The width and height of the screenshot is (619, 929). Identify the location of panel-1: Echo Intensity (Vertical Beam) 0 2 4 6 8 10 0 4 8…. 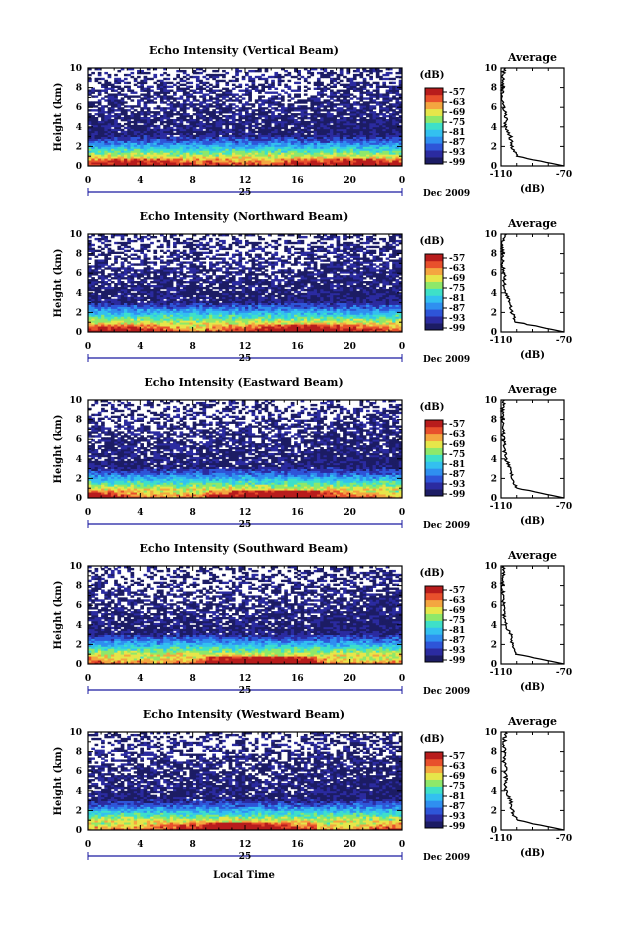
(312, 121).